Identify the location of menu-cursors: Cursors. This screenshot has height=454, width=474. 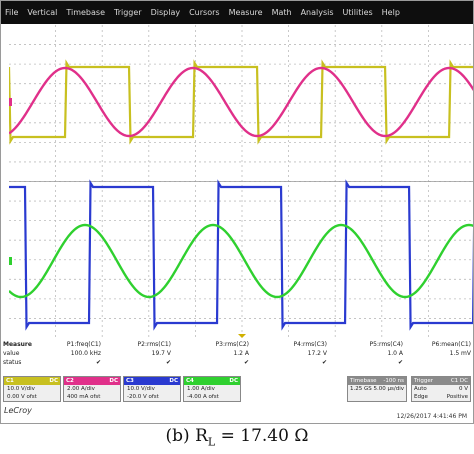
(204, 12).